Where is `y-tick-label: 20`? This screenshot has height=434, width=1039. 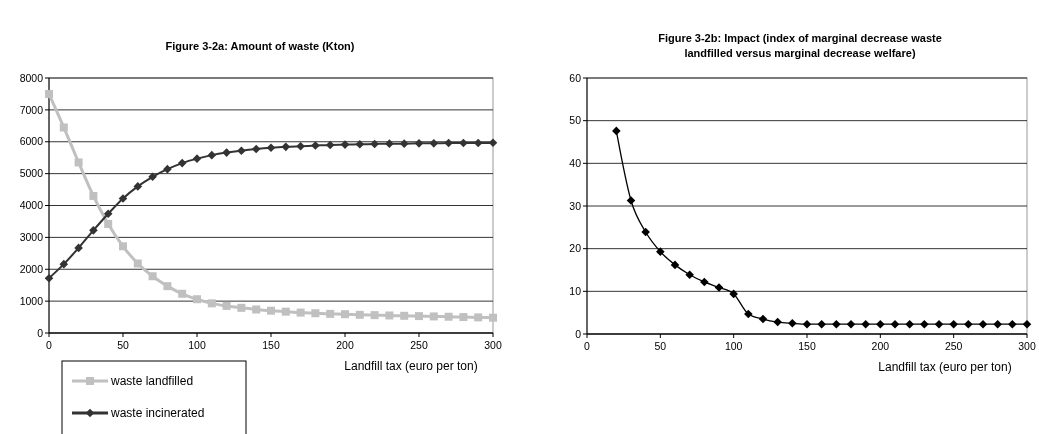
y-tick-label: 20 is located at coordinates (575, 248).